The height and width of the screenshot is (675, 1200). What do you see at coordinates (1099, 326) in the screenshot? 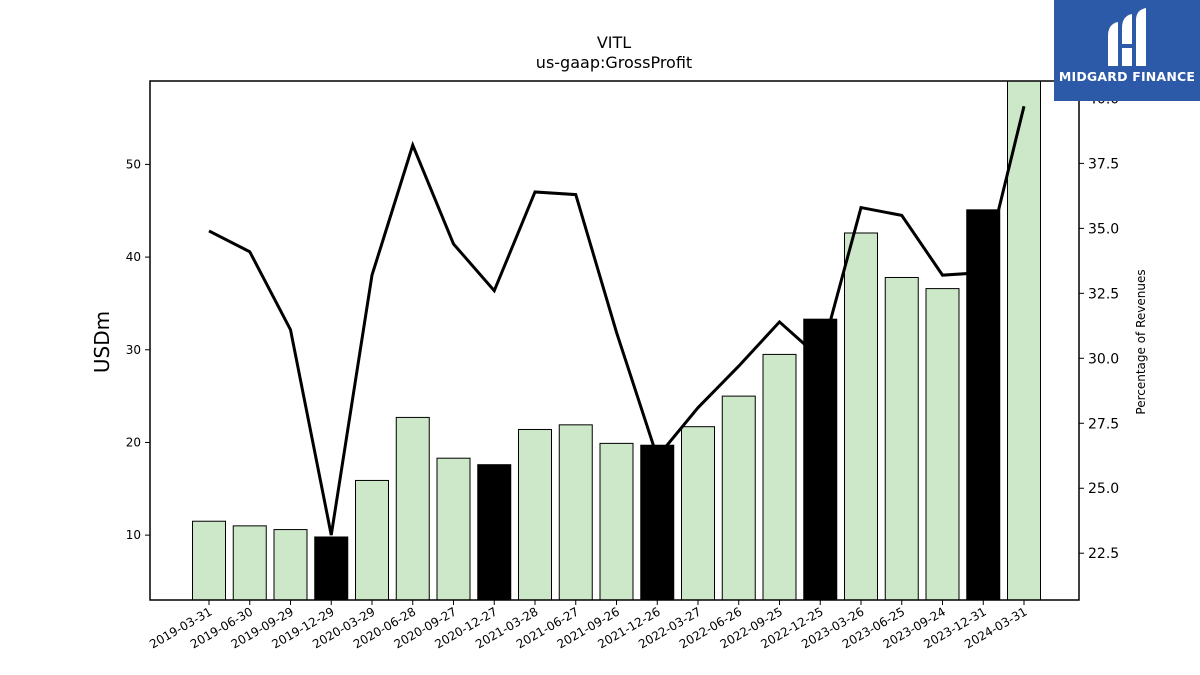
I see `right-axis: 22.525.027.530.032.535.037.540.0` at bounding box center [1099, 326].